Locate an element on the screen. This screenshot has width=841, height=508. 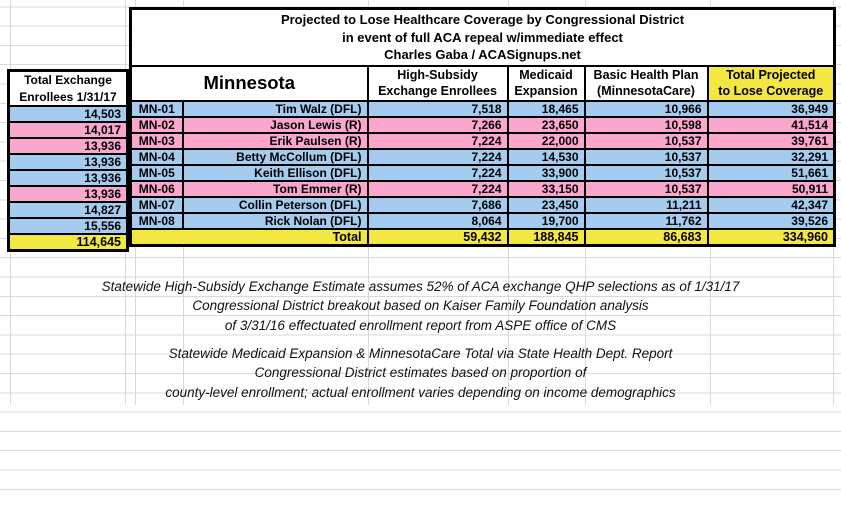
exchange-enrollees-cell: 14,827 is located at coordinates (68, 210).